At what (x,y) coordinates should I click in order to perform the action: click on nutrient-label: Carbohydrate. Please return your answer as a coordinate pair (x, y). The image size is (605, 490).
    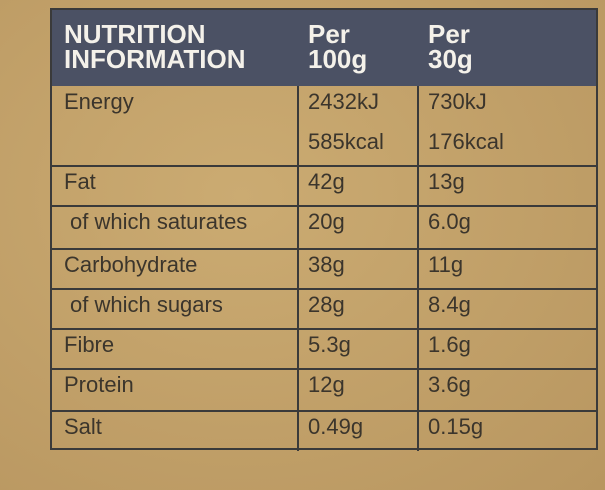
    Looking at the image, I should click on (131, 264).